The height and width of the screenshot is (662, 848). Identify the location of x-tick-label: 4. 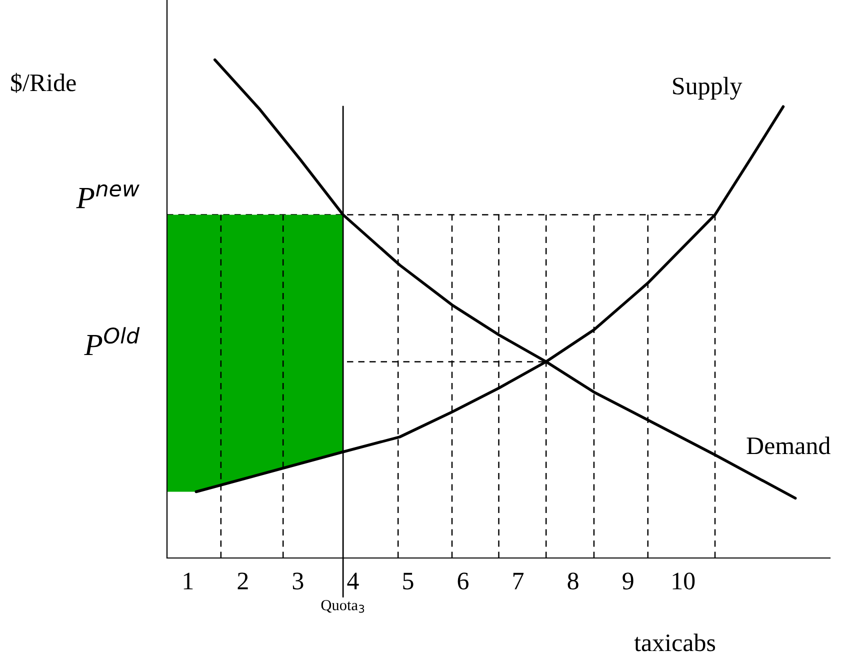
(353, 581).